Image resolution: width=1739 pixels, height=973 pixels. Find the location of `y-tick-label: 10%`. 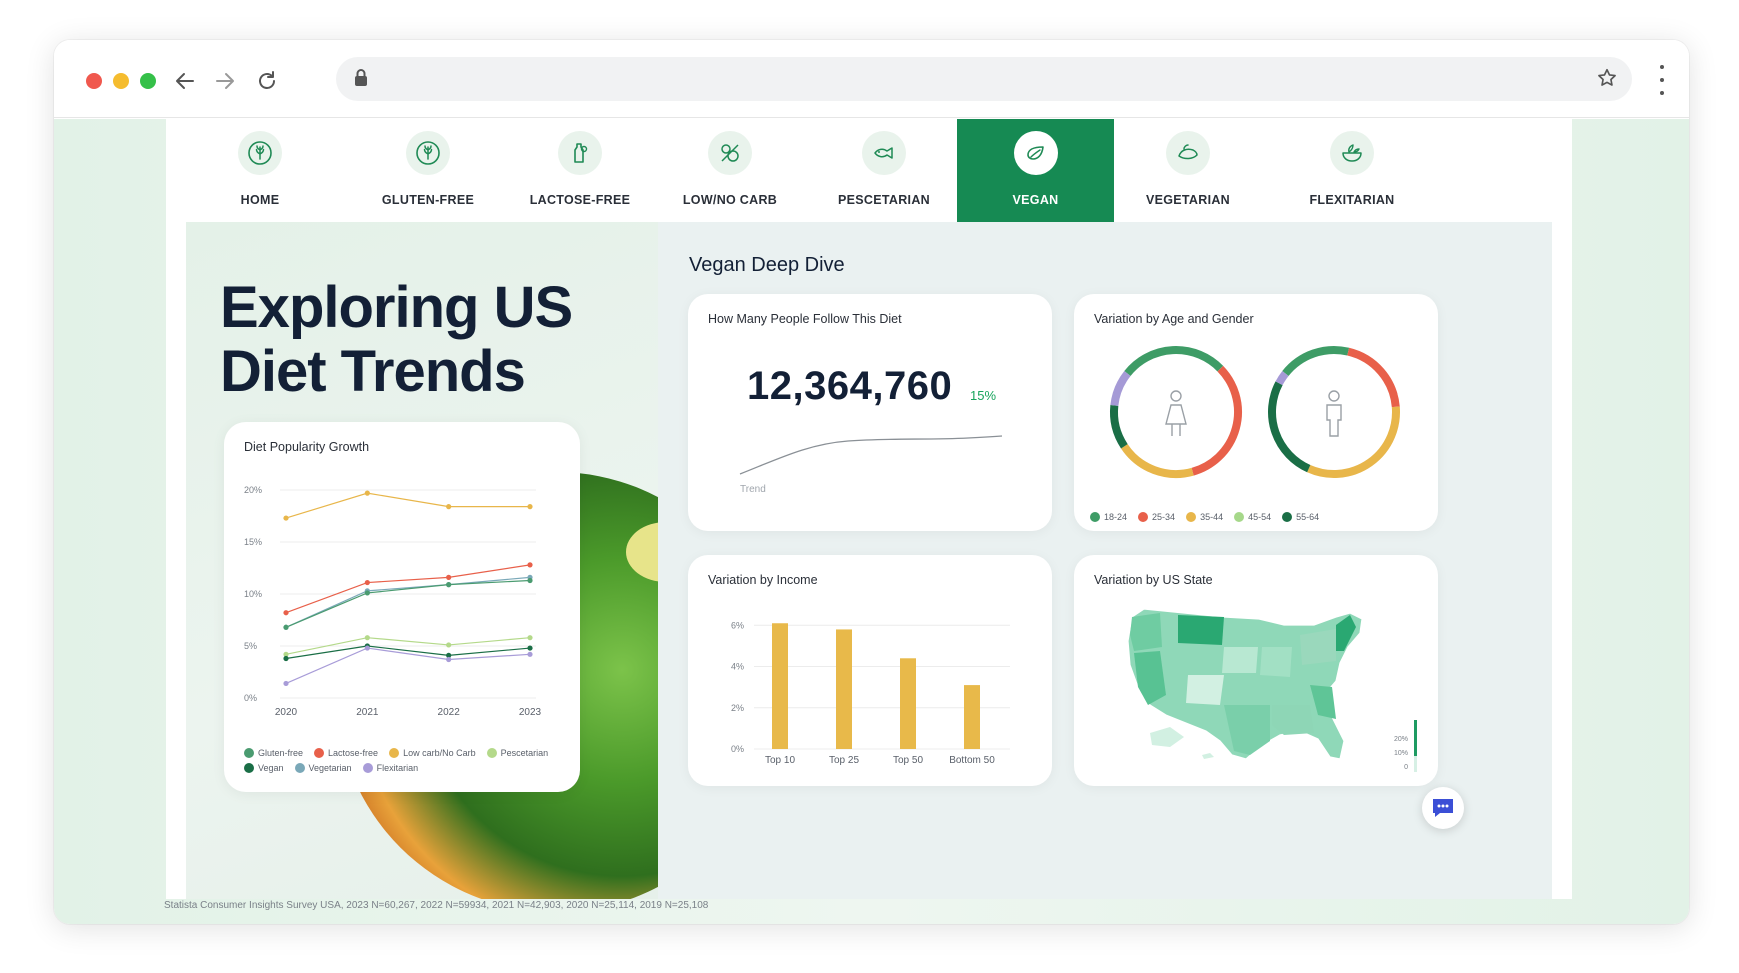

y-tick-label: 10% is located at coordinates (253, 594).